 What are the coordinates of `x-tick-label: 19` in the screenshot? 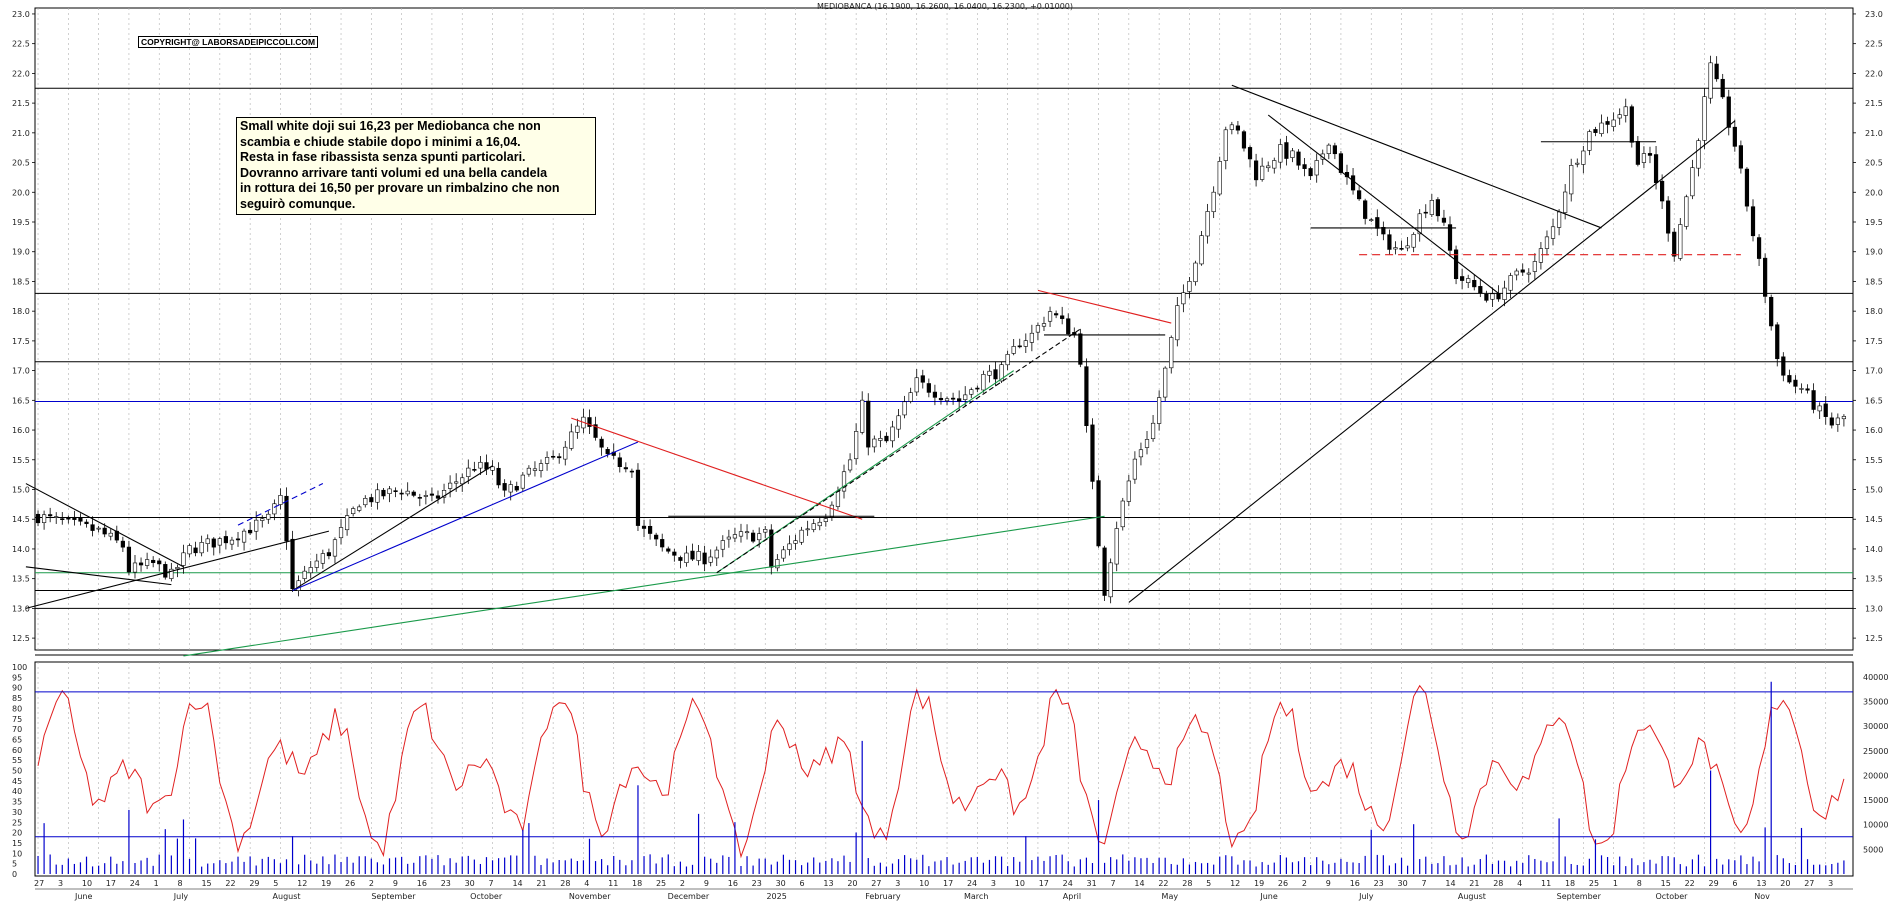 It's located at (326, 883).